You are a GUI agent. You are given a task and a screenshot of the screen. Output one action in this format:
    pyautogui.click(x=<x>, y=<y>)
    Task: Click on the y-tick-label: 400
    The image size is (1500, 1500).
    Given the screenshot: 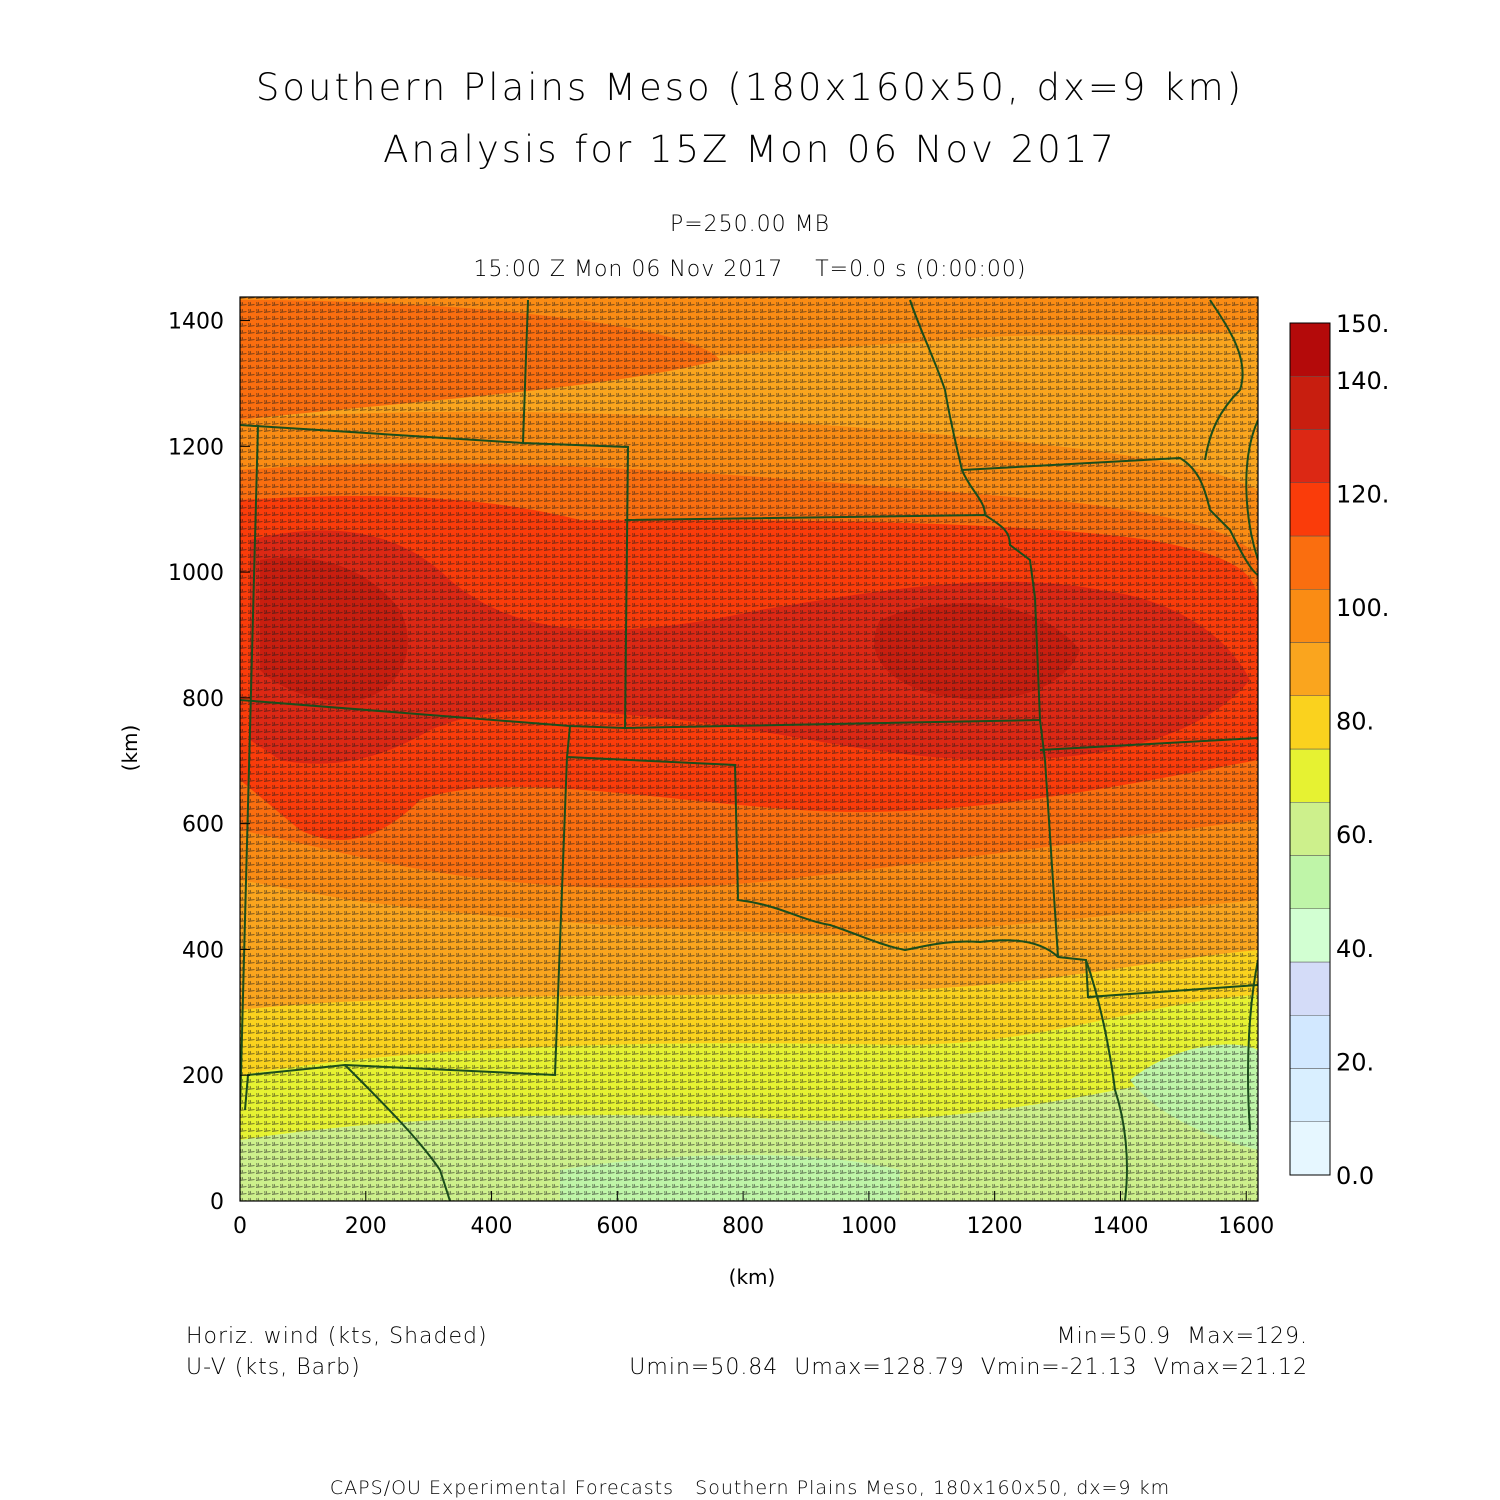 What is the action you would take?
    pyautogui.click(x=203, y=950)
    